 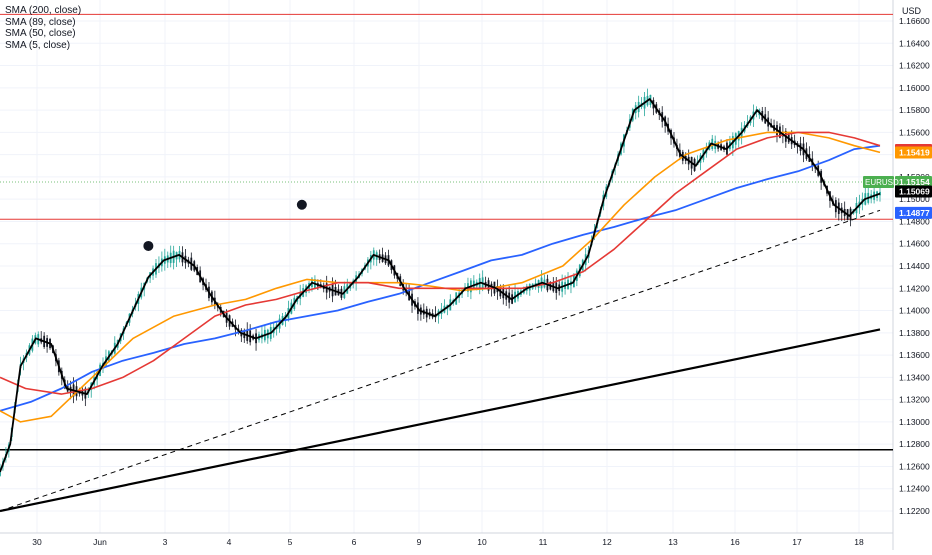 I want to click on time-tick-label: 13, so click(x=673, y=542).